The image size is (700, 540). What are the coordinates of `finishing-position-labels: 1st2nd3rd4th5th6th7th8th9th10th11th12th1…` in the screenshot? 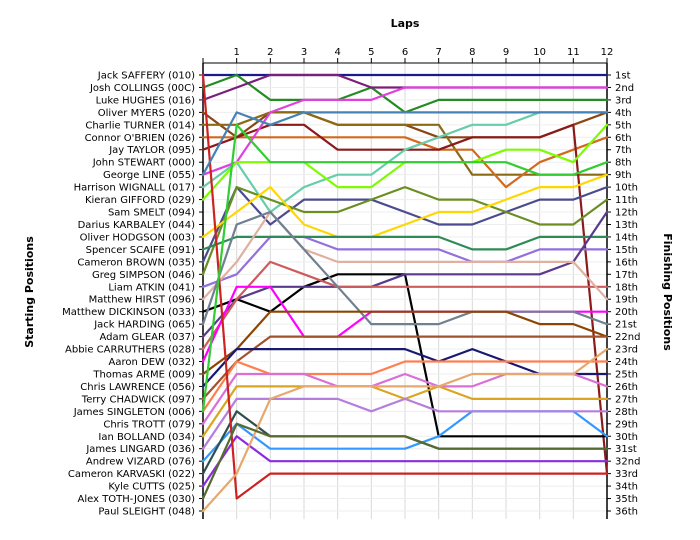 It's located at (627, 294).